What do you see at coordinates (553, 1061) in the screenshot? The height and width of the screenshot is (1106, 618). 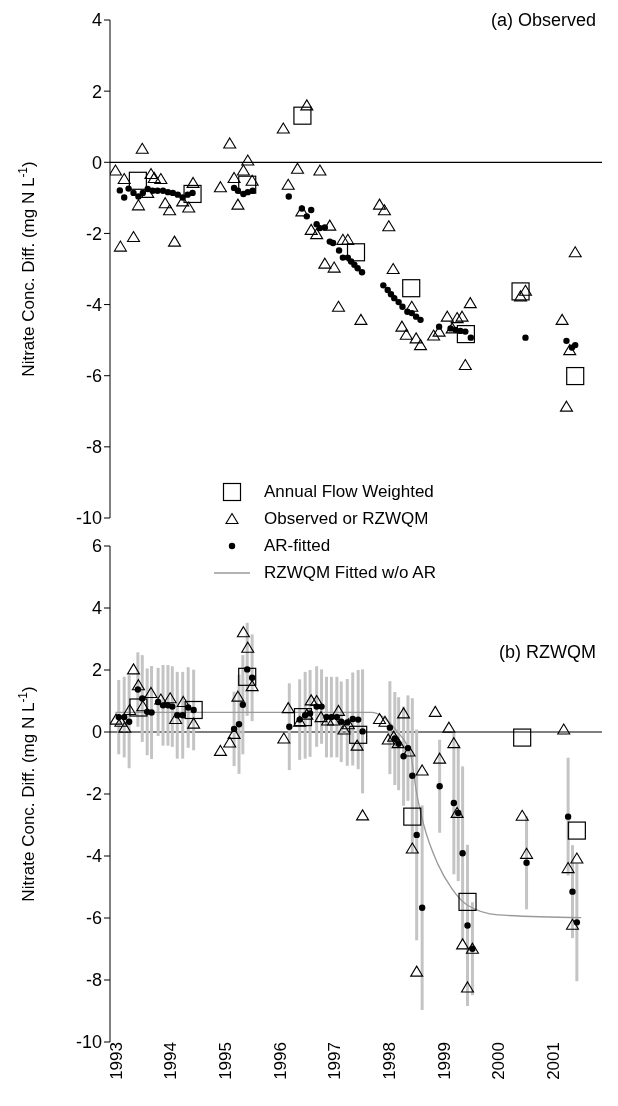 I see `x-tick-label: 2001` at bounding box center [553, 1061].